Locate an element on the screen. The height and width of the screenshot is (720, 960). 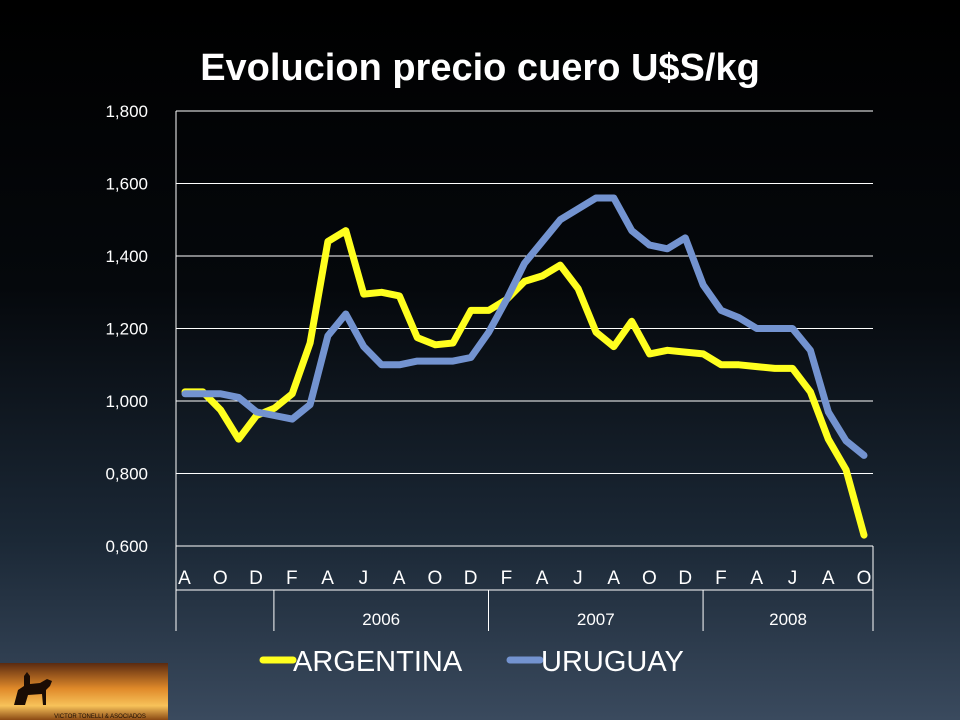
y-tick-label: 0,600 is located at coordinates (126, 546).